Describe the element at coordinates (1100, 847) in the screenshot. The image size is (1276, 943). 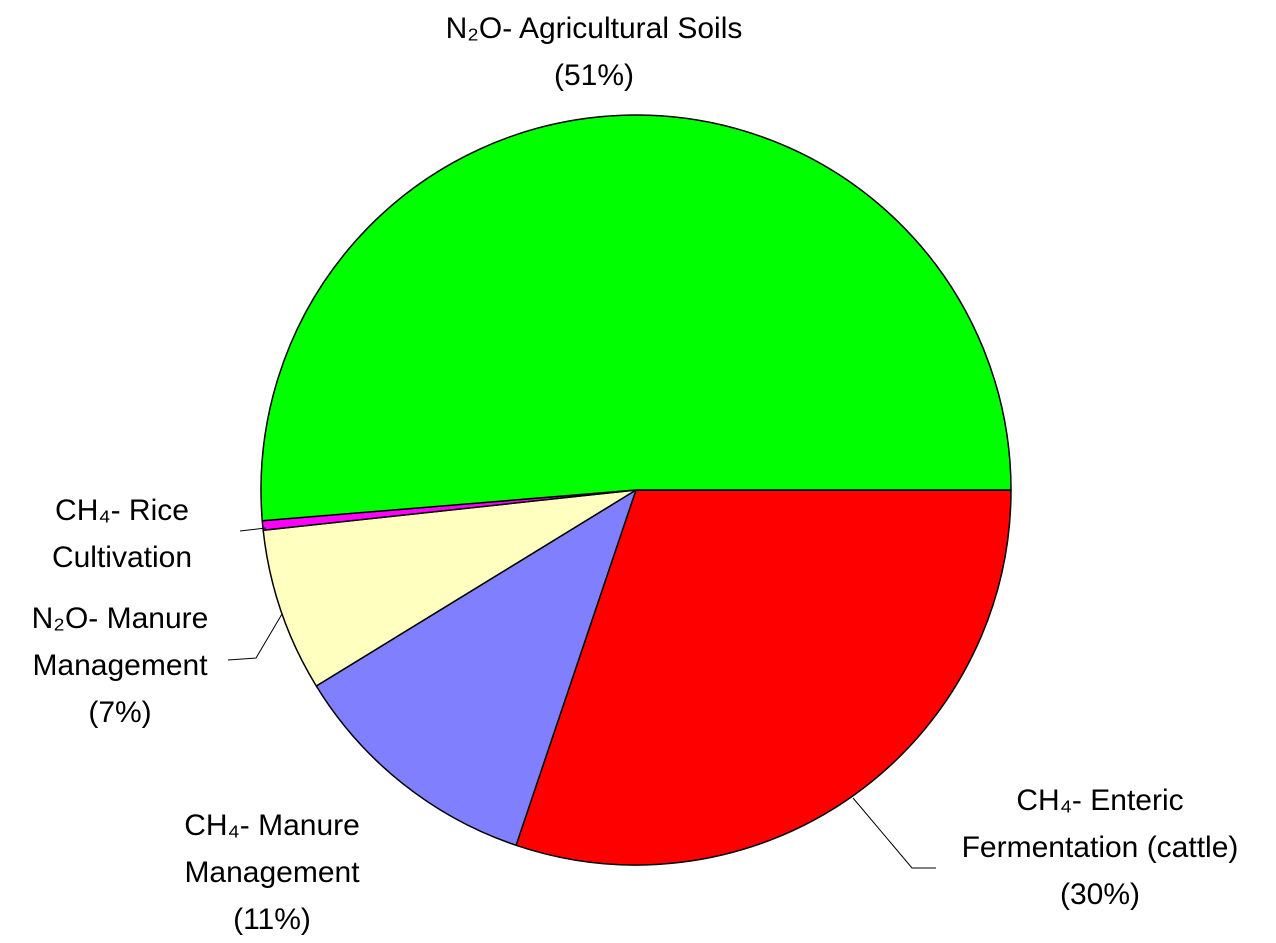
I see `slice-label: CH₄- Enteric Fermentation (cattle) (30%)` at that location.